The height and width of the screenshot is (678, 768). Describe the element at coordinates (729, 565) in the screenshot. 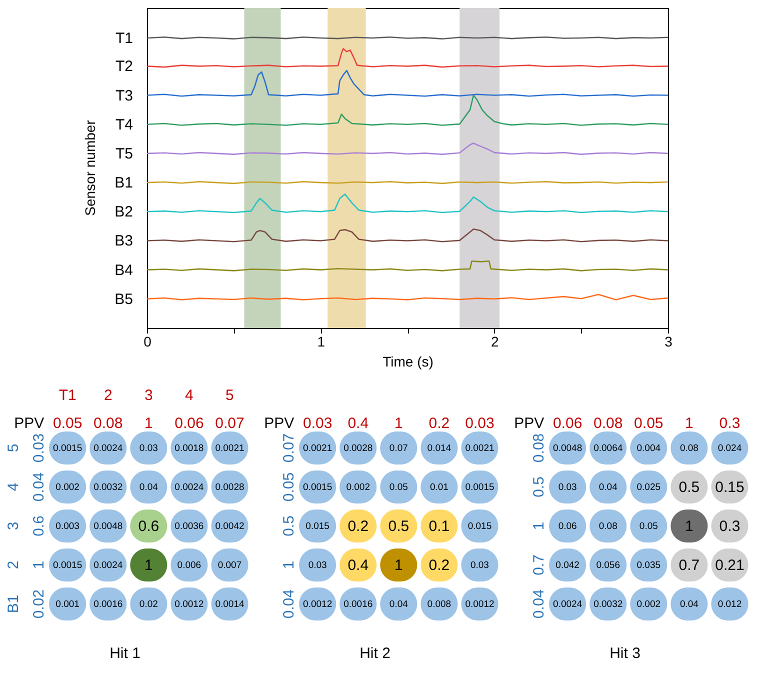

I see `data-label: 0.21` at that location.